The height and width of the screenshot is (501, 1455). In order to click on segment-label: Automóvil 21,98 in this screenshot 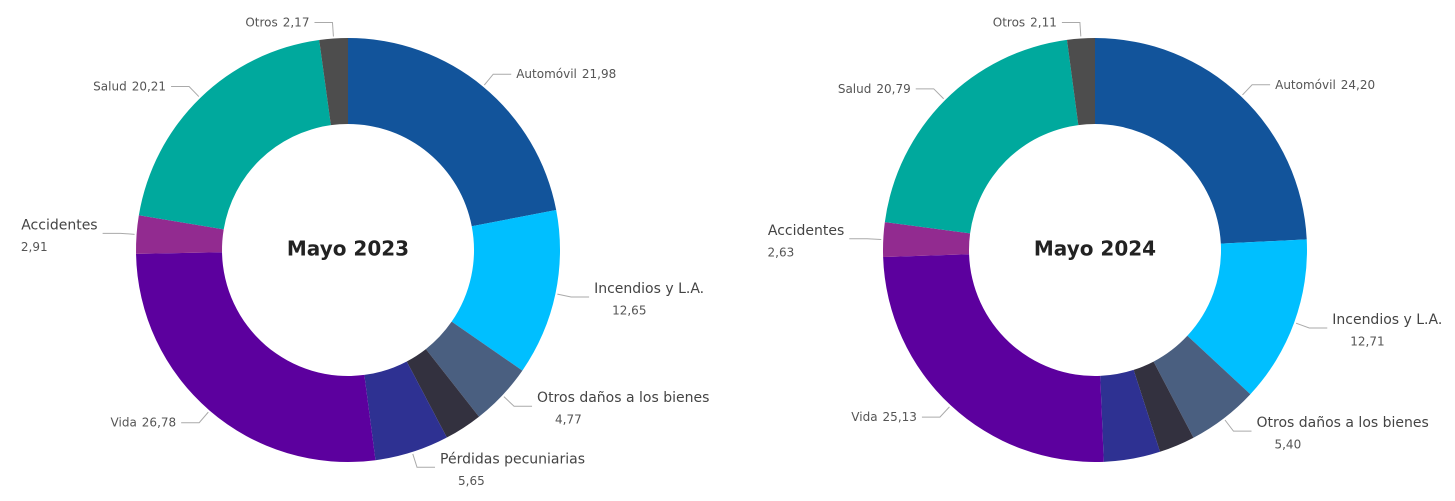, I will do `click(566, 74)`.